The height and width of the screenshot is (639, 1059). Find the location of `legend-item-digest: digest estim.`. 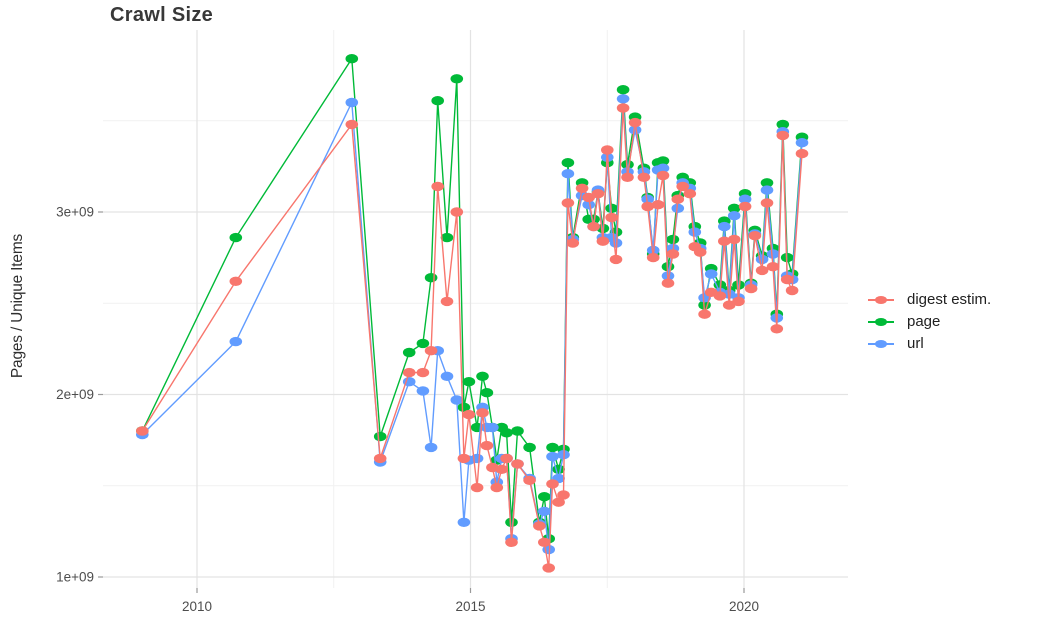

legend-item-digest: digest estim. is located at coordinates (929, 299).